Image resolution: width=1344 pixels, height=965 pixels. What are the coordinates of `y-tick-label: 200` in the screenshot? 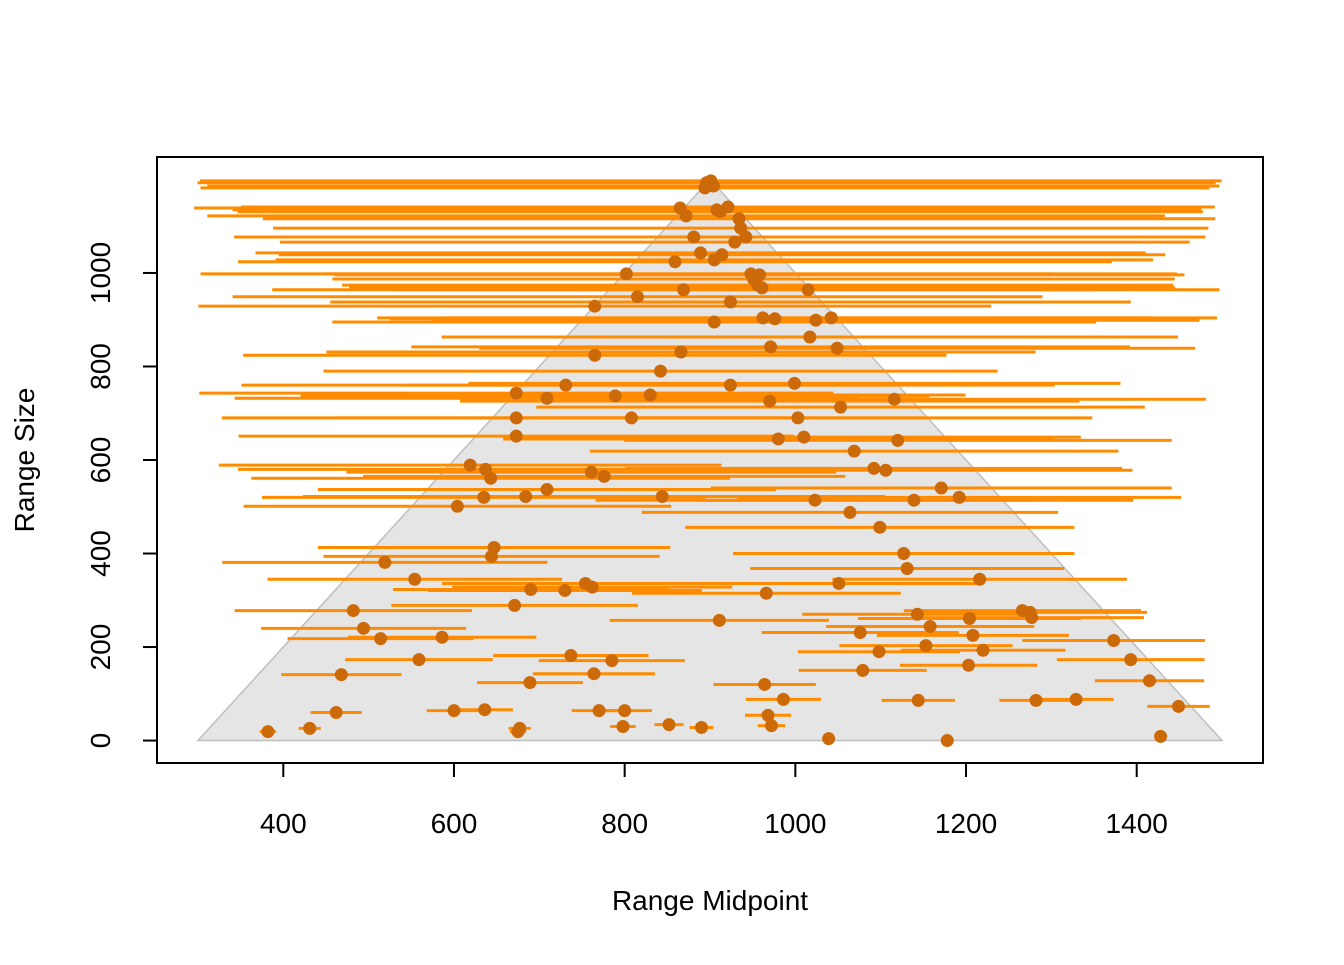 It's located at (100, 647).